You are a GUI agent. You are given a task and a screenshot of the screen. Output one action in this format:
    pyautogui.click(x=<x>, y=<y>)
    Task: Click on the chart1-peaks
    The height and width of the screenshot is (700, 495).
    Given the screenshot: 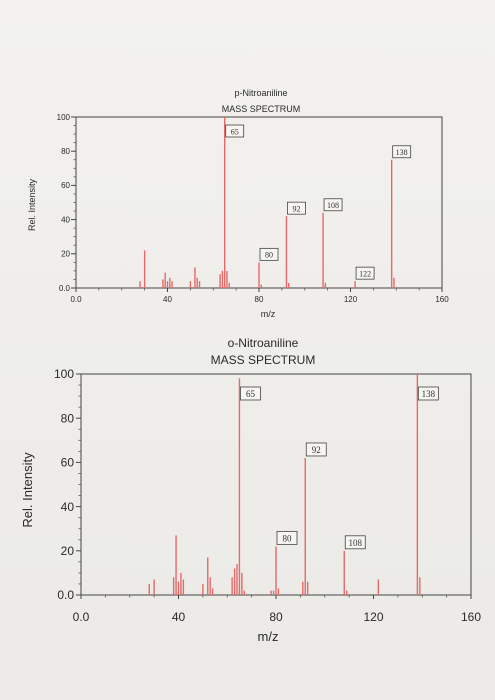 What is the action you would take?
    pyautogui.click(x=267, y=202)
    